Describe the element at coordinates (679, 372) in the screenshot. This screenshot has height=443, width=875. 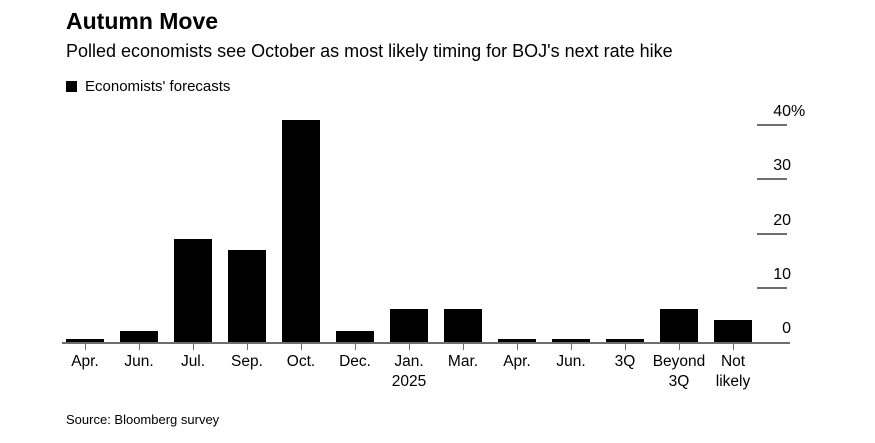
I see `x-axis-label: Beyond 3Q` at that location.